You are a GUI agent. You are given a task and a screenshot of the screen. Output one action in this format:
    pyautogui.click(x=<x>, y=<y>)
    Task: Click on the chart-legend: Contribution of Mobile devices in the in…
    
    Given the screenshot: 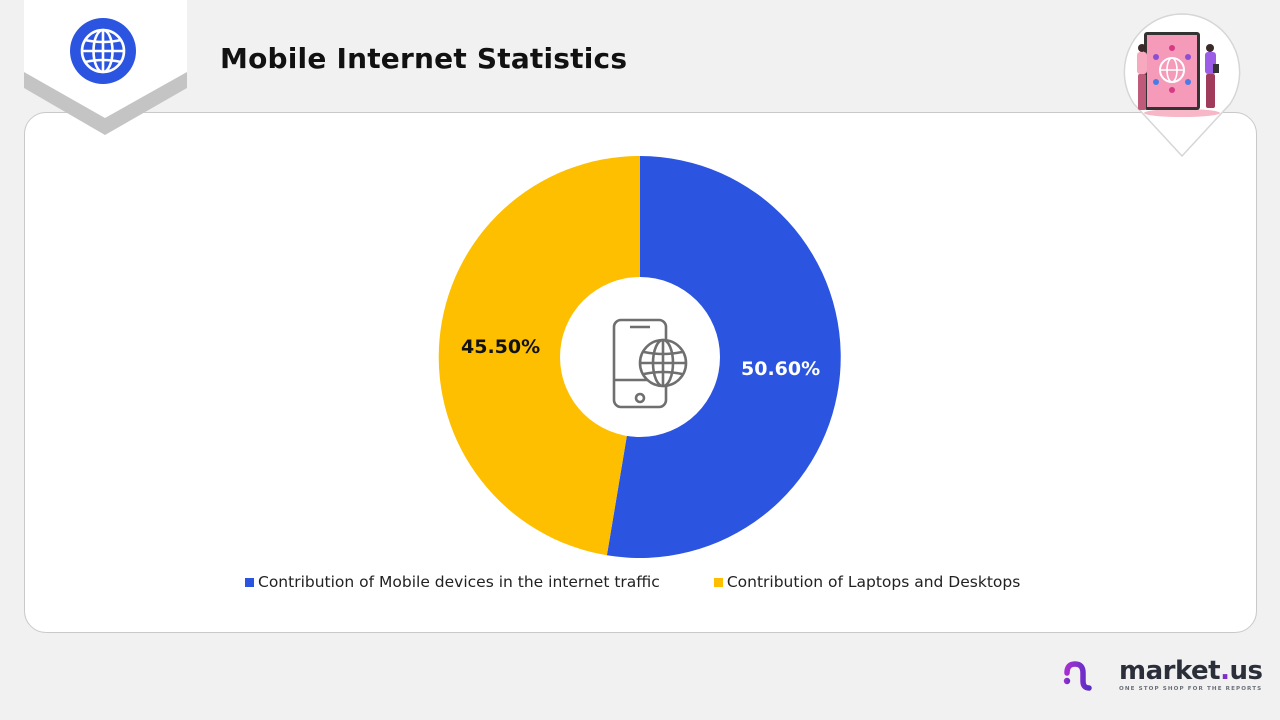 What is the action you would take?
    pyautogui.click(x=632, y=582)
    